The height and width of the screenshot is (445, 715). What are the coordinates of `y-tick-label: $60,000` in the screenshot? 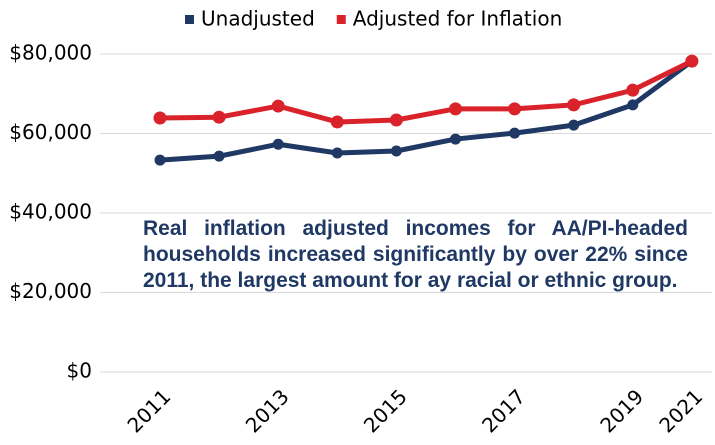 It's located at (50, 132).